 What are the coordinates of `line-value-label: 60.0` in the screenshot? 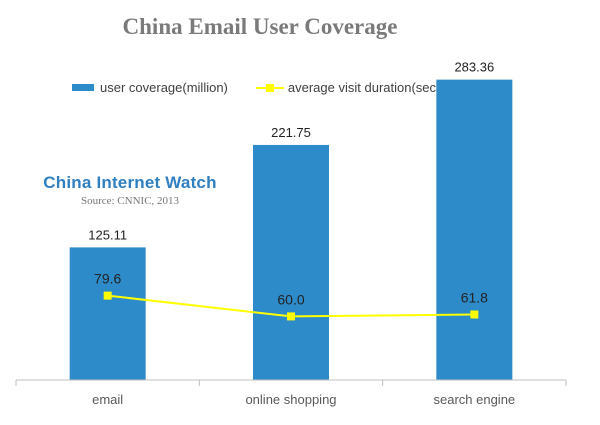 It's located at (290, 299).